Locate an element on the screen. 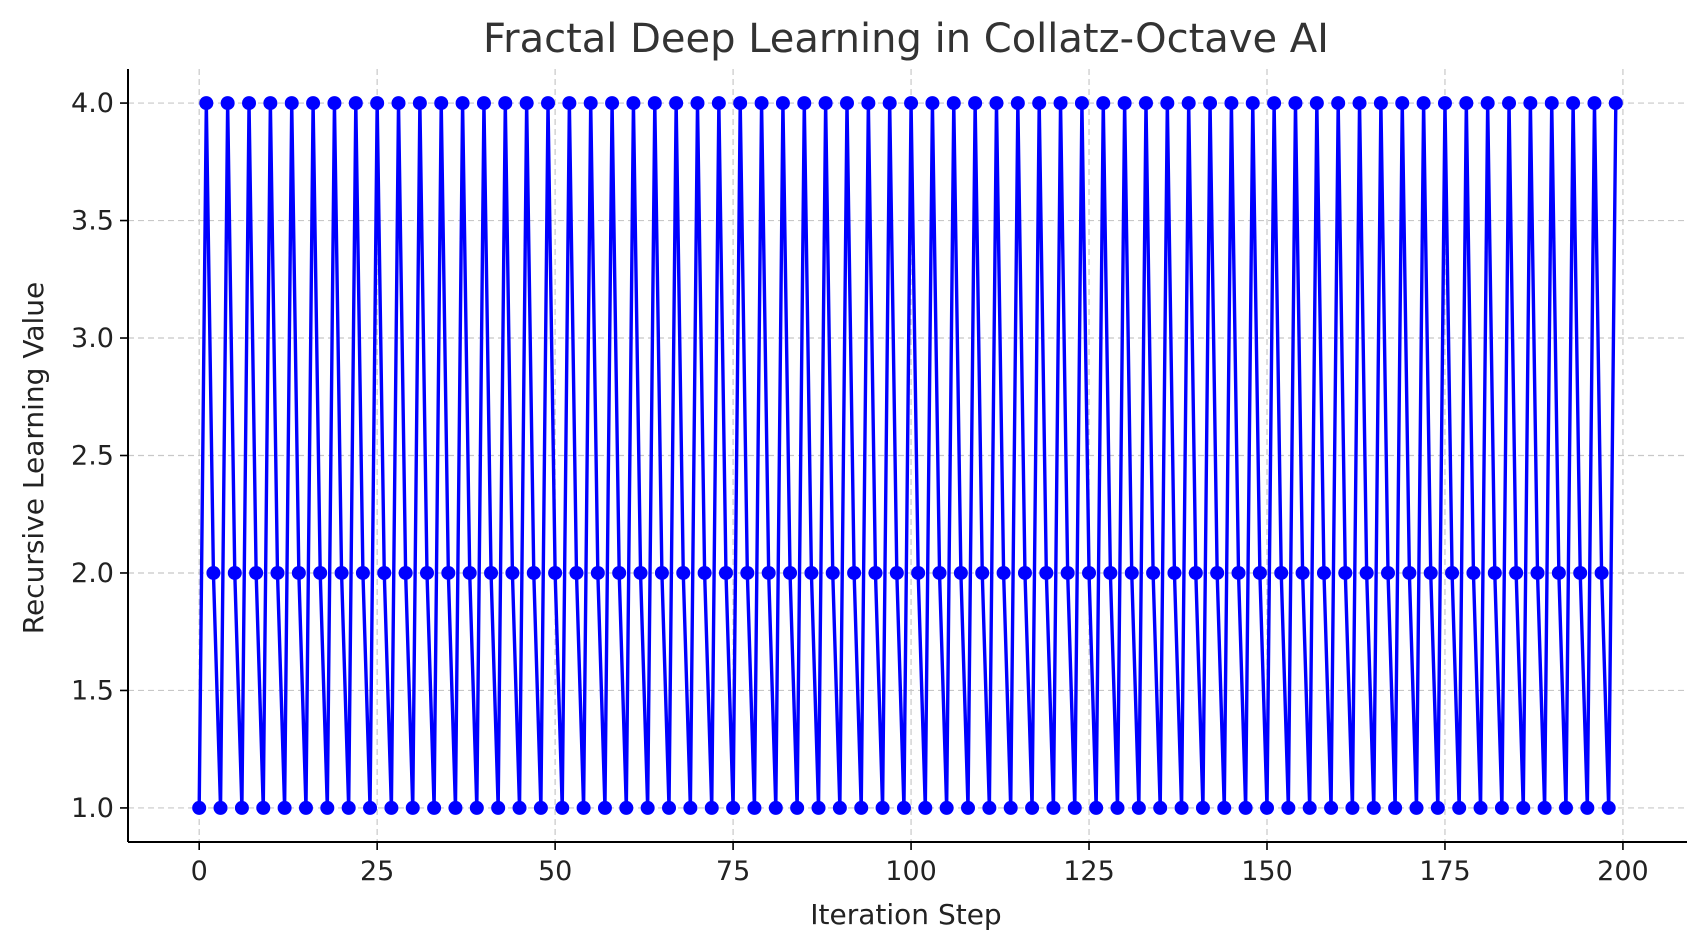 This screenshot has height=947, width=1697. y-tick-label: 1.0 is located at coordinates (92, 808).